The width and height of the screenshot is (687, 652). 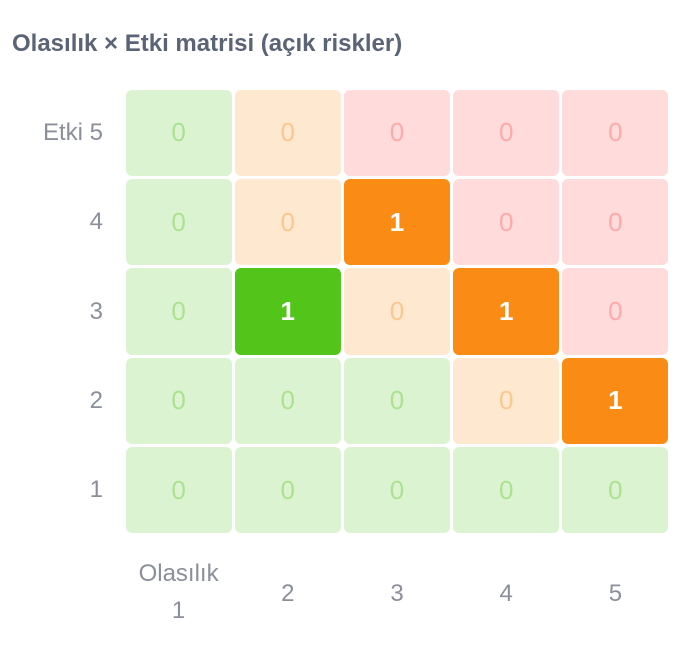 What do you see at coordinates (506, 593) in the screenshot?
I see `x-tick-label: 4` at bounding box center [506, 593].